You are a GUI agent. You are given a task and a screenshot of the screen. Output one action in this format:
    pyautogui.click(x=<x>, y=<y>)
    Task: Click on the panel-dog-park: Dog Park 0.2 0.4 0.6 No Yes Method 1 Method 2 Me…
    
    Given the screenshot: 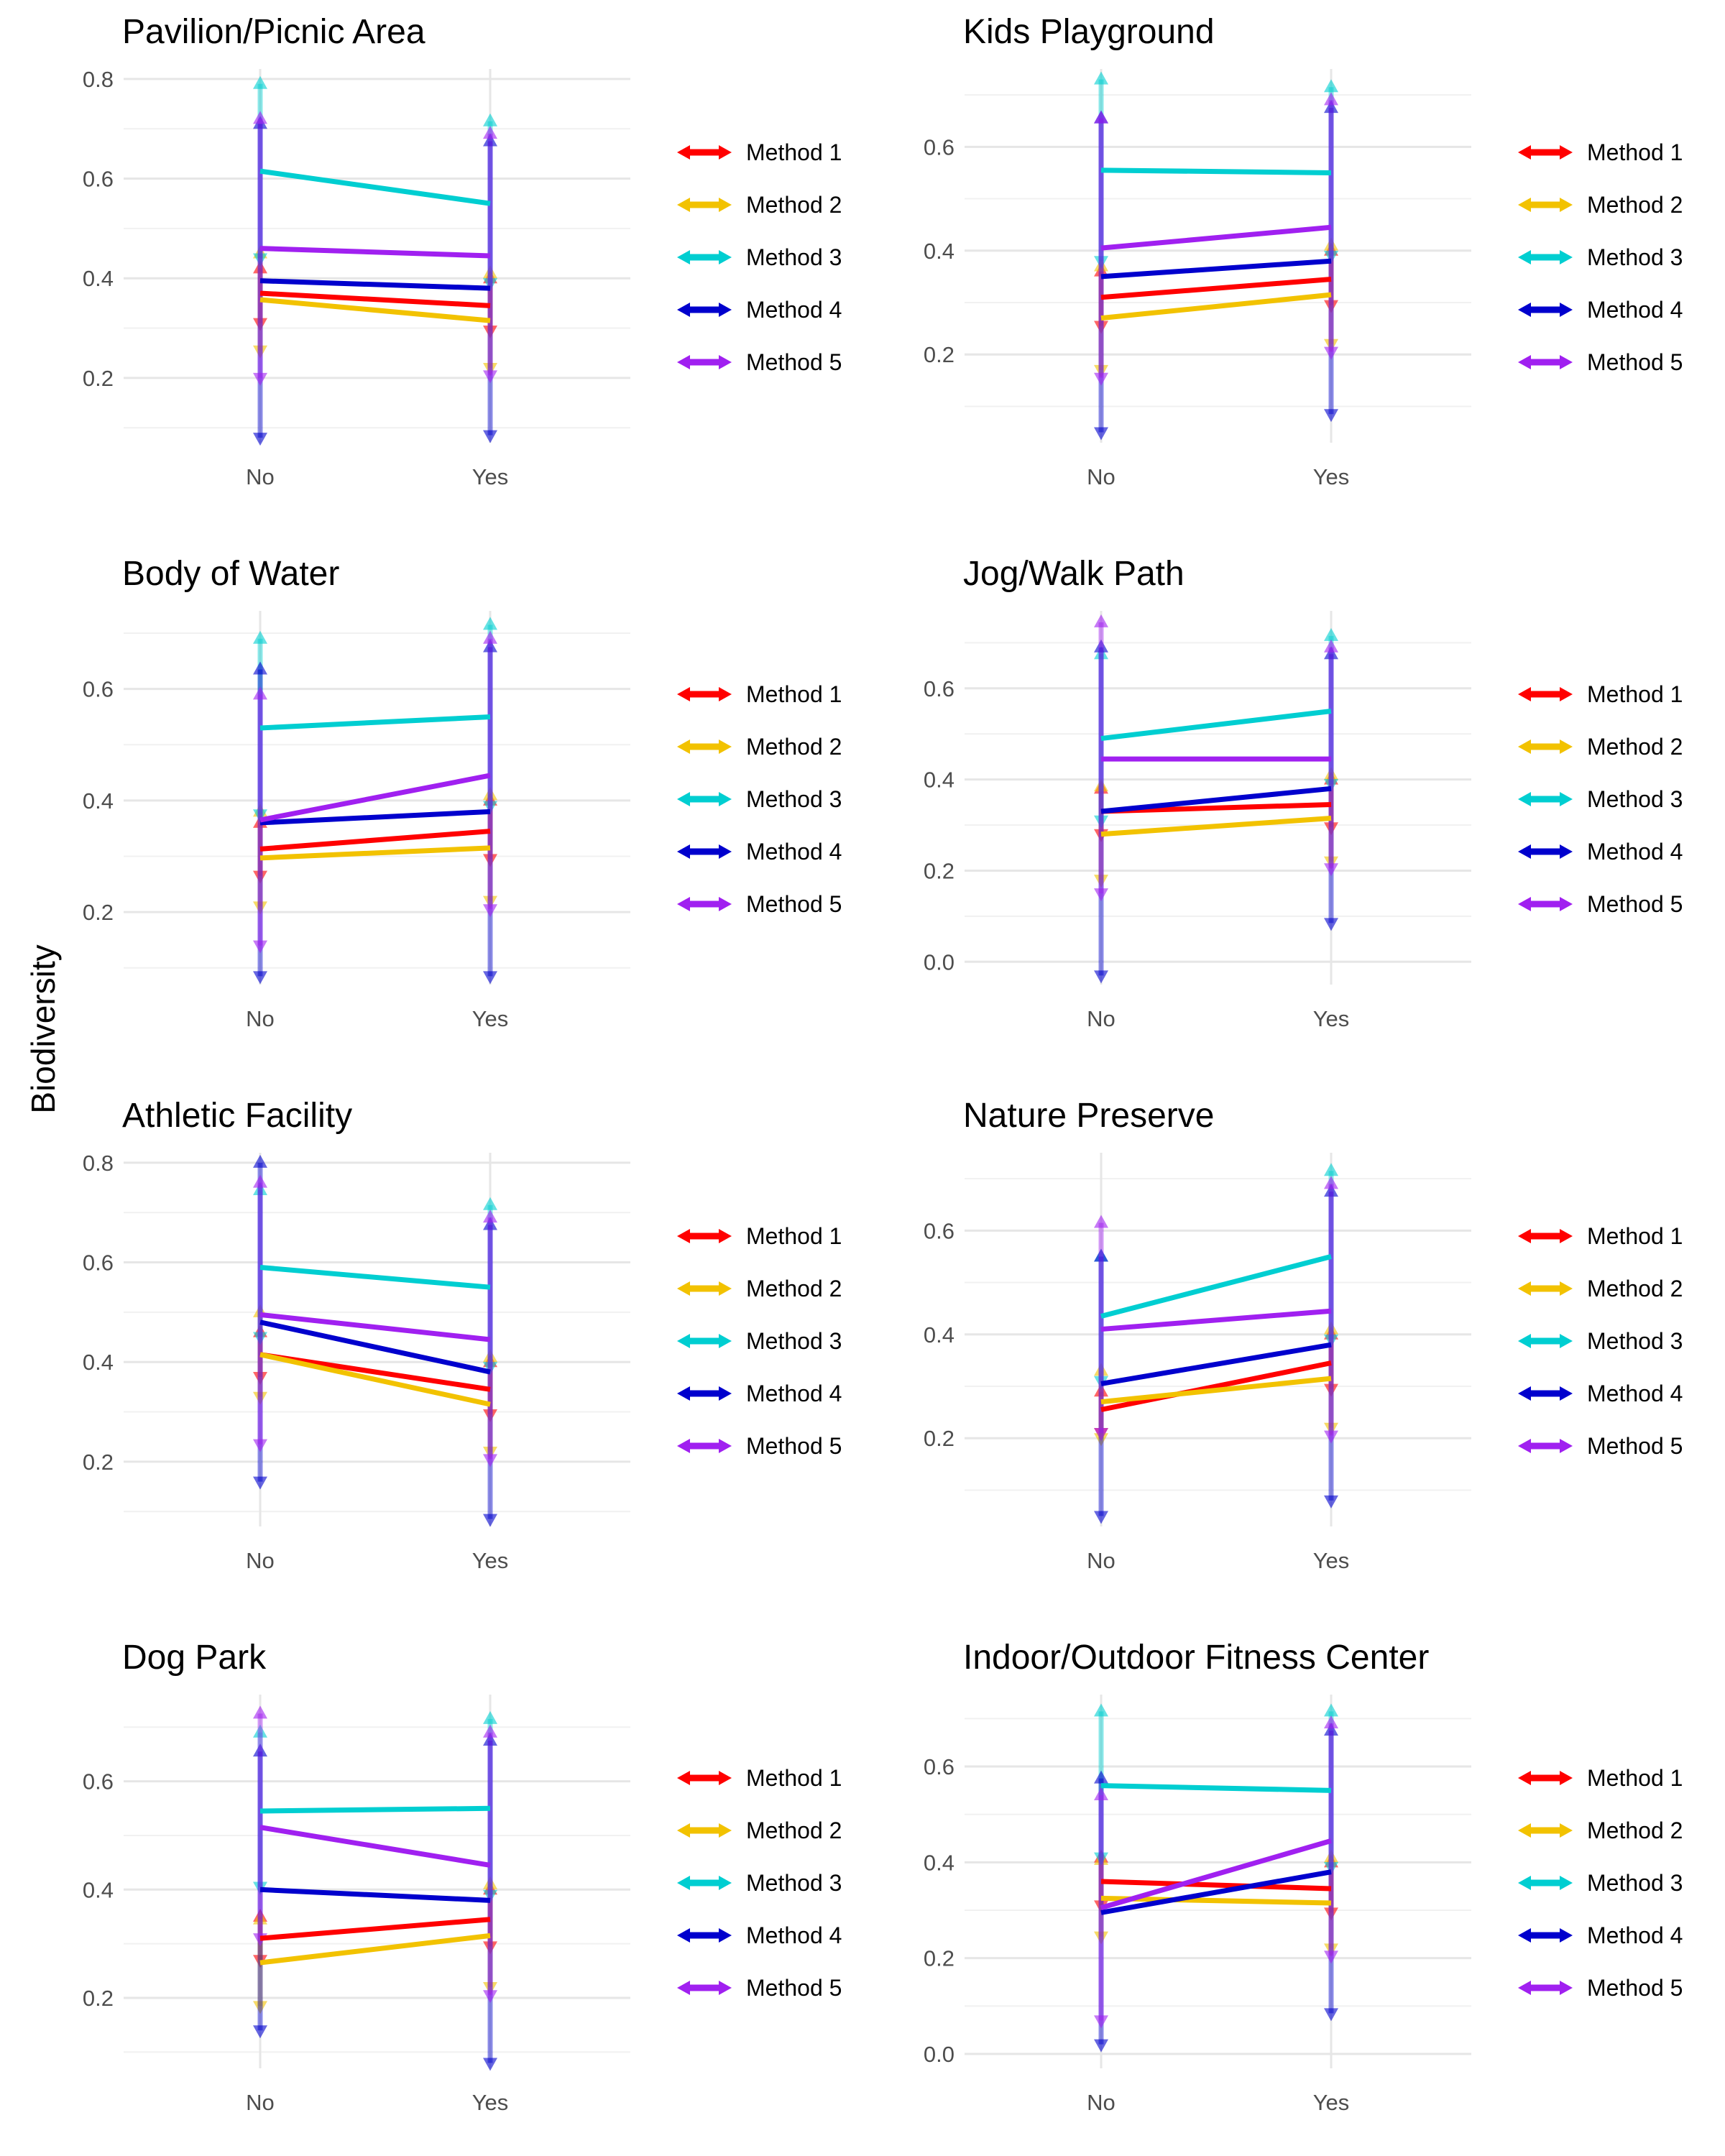 What is the action you would take?
    pyautogui.click(x=462, y=1877)
    